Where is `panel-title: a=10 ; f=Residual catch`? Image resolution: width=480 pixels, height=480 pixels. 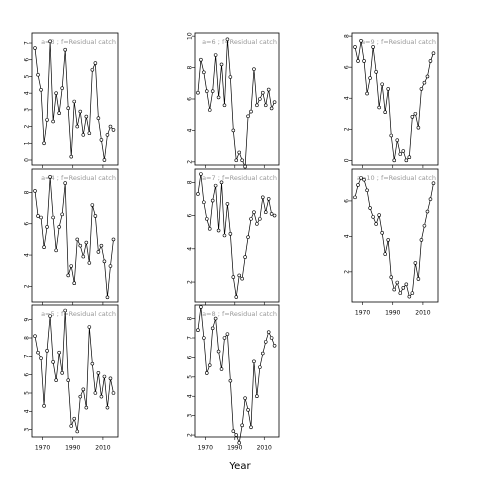 panel-title: a=10 ; f=Residual catch is located at coordinates (396, 178).